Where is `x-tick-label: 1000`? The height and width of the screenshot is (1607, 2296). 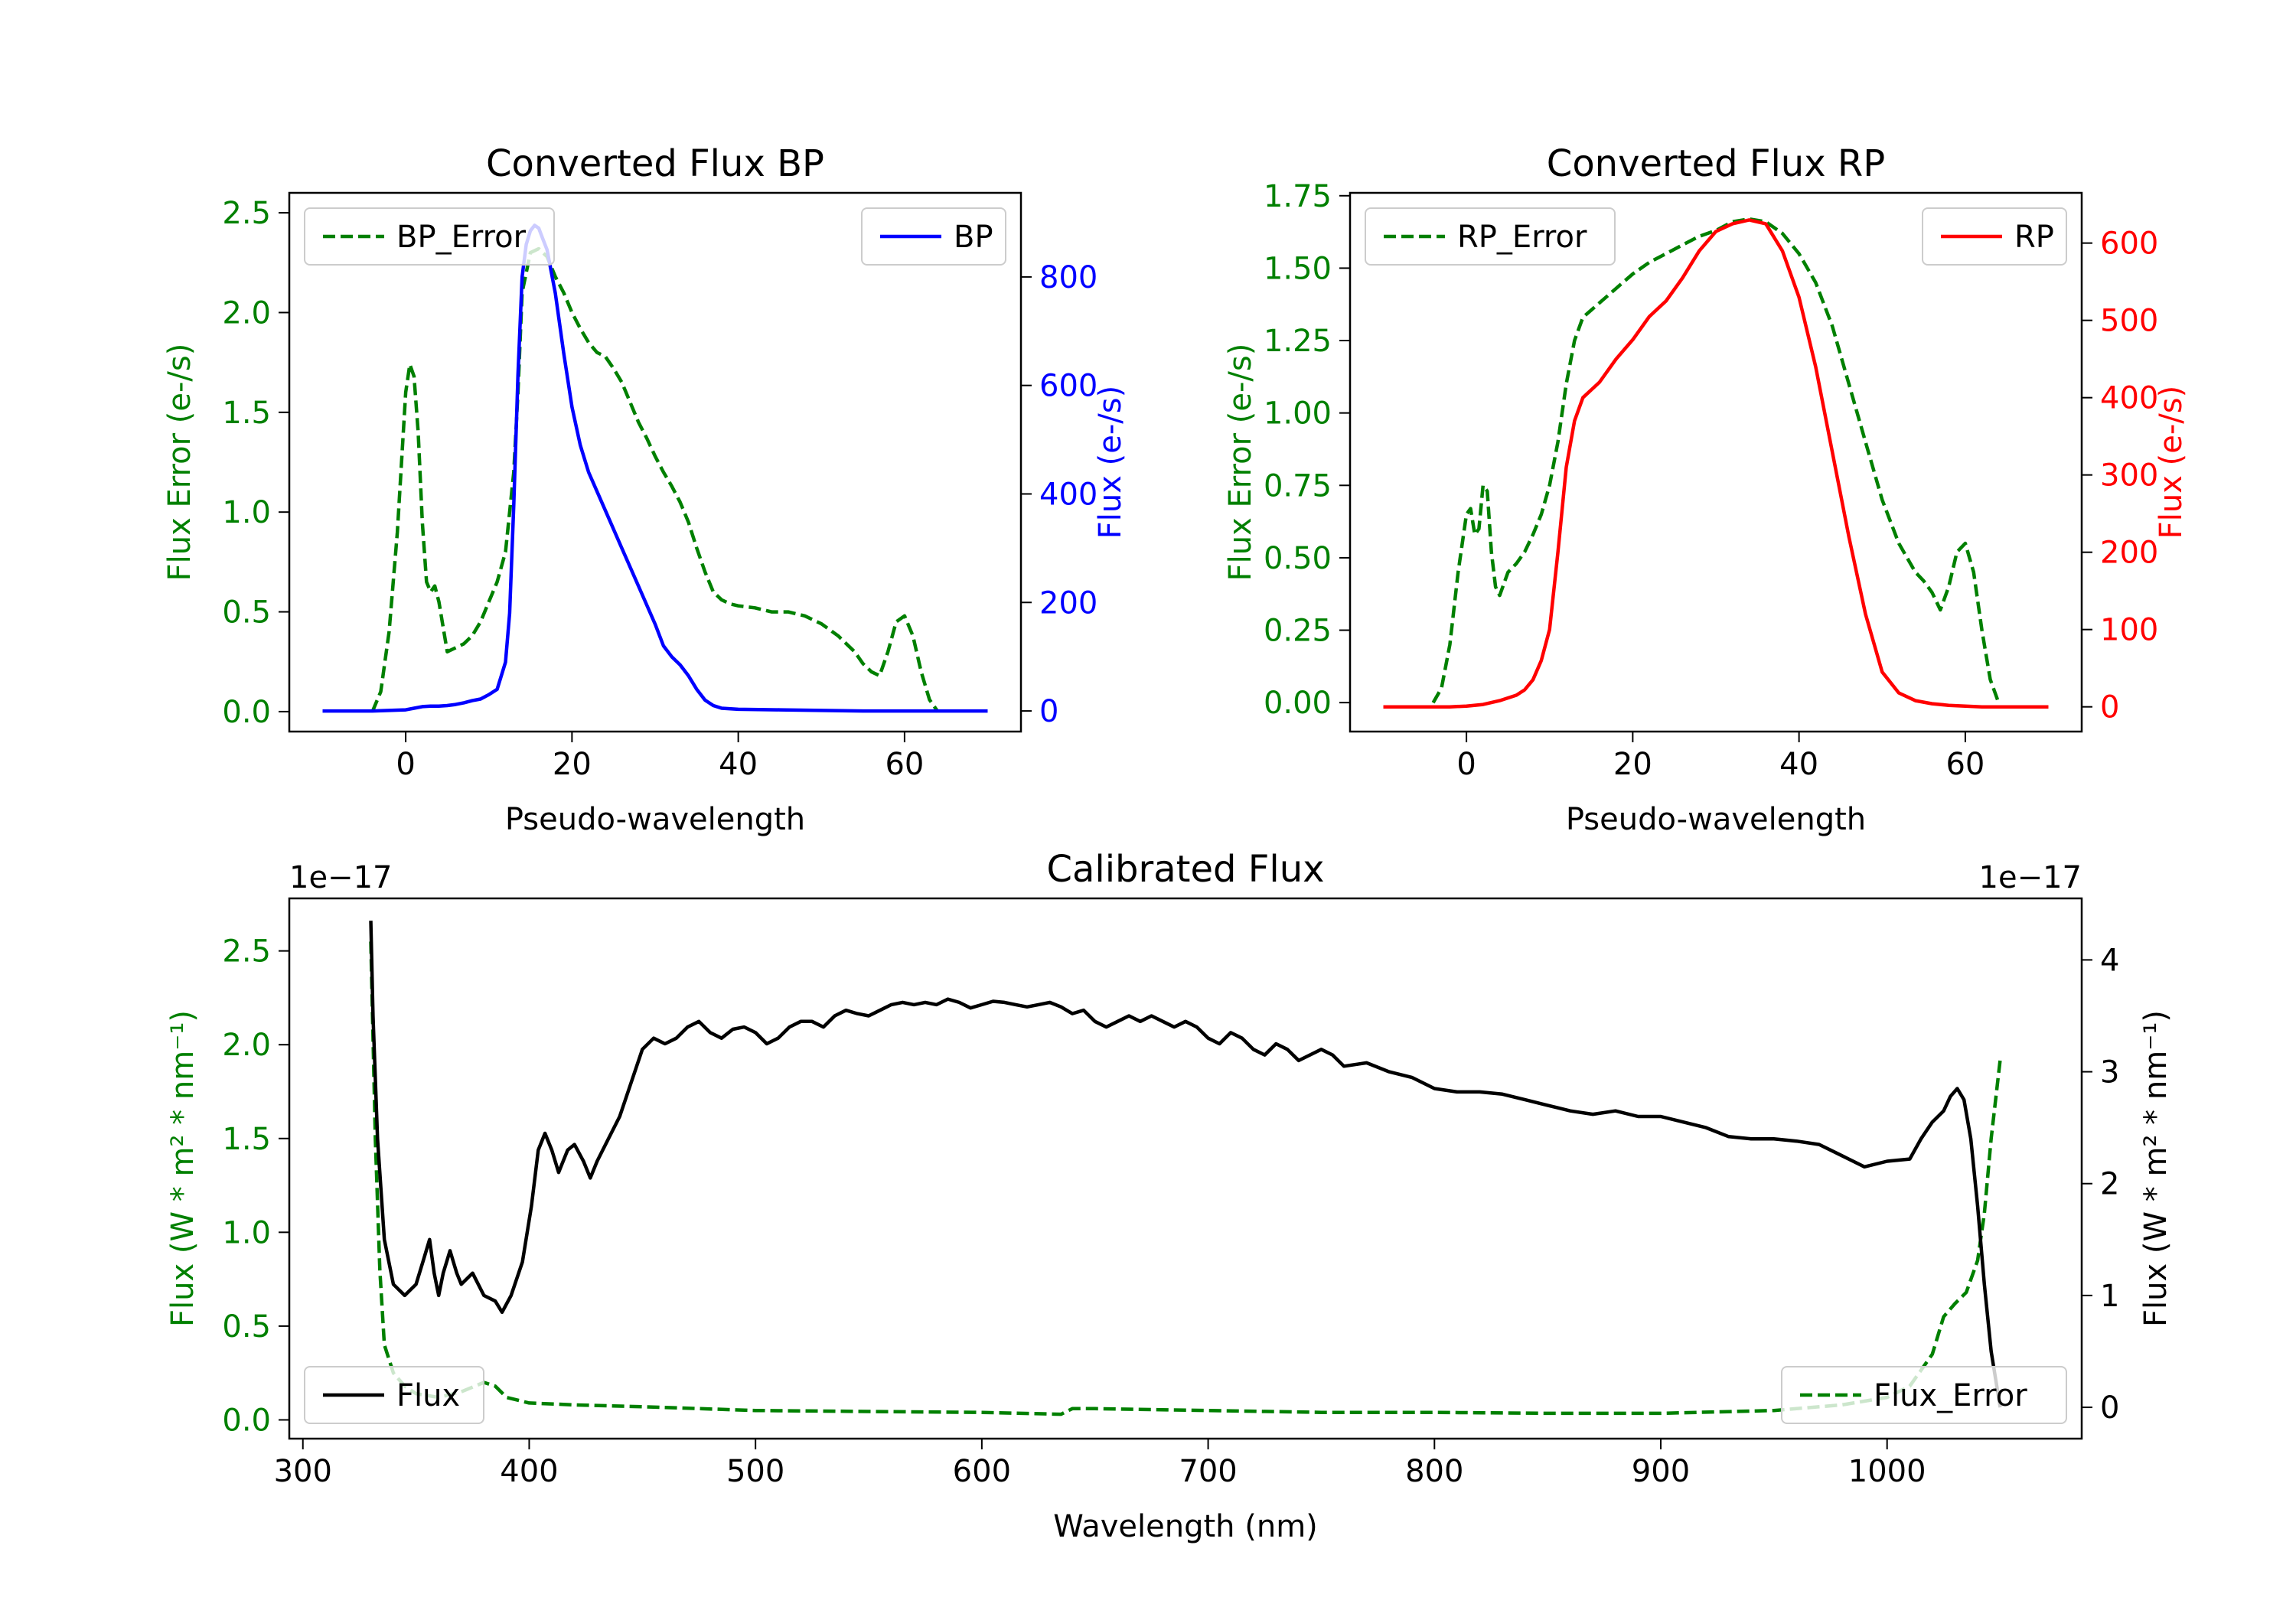 x-tick-label: 1000 is located at coordinates (1887, 1471).